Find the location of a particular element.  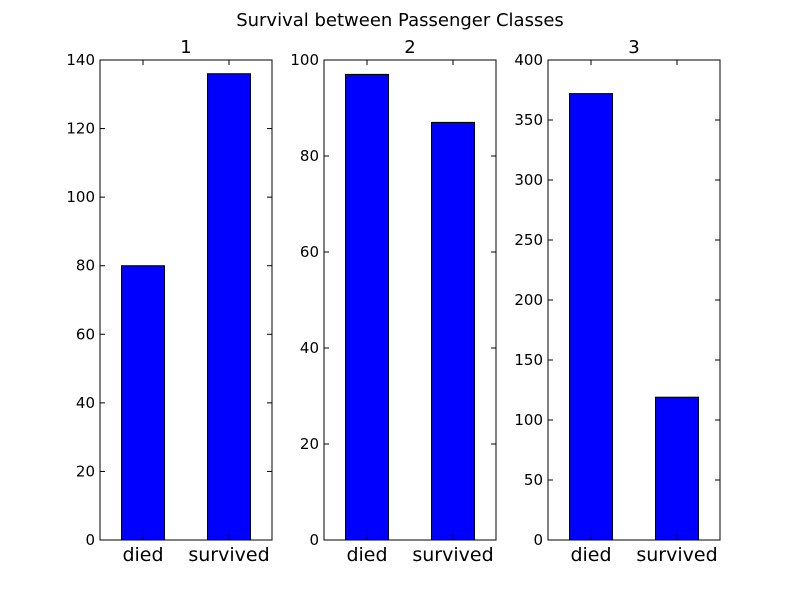

y-tick-label: 350 is located at coordinates (528, 120).